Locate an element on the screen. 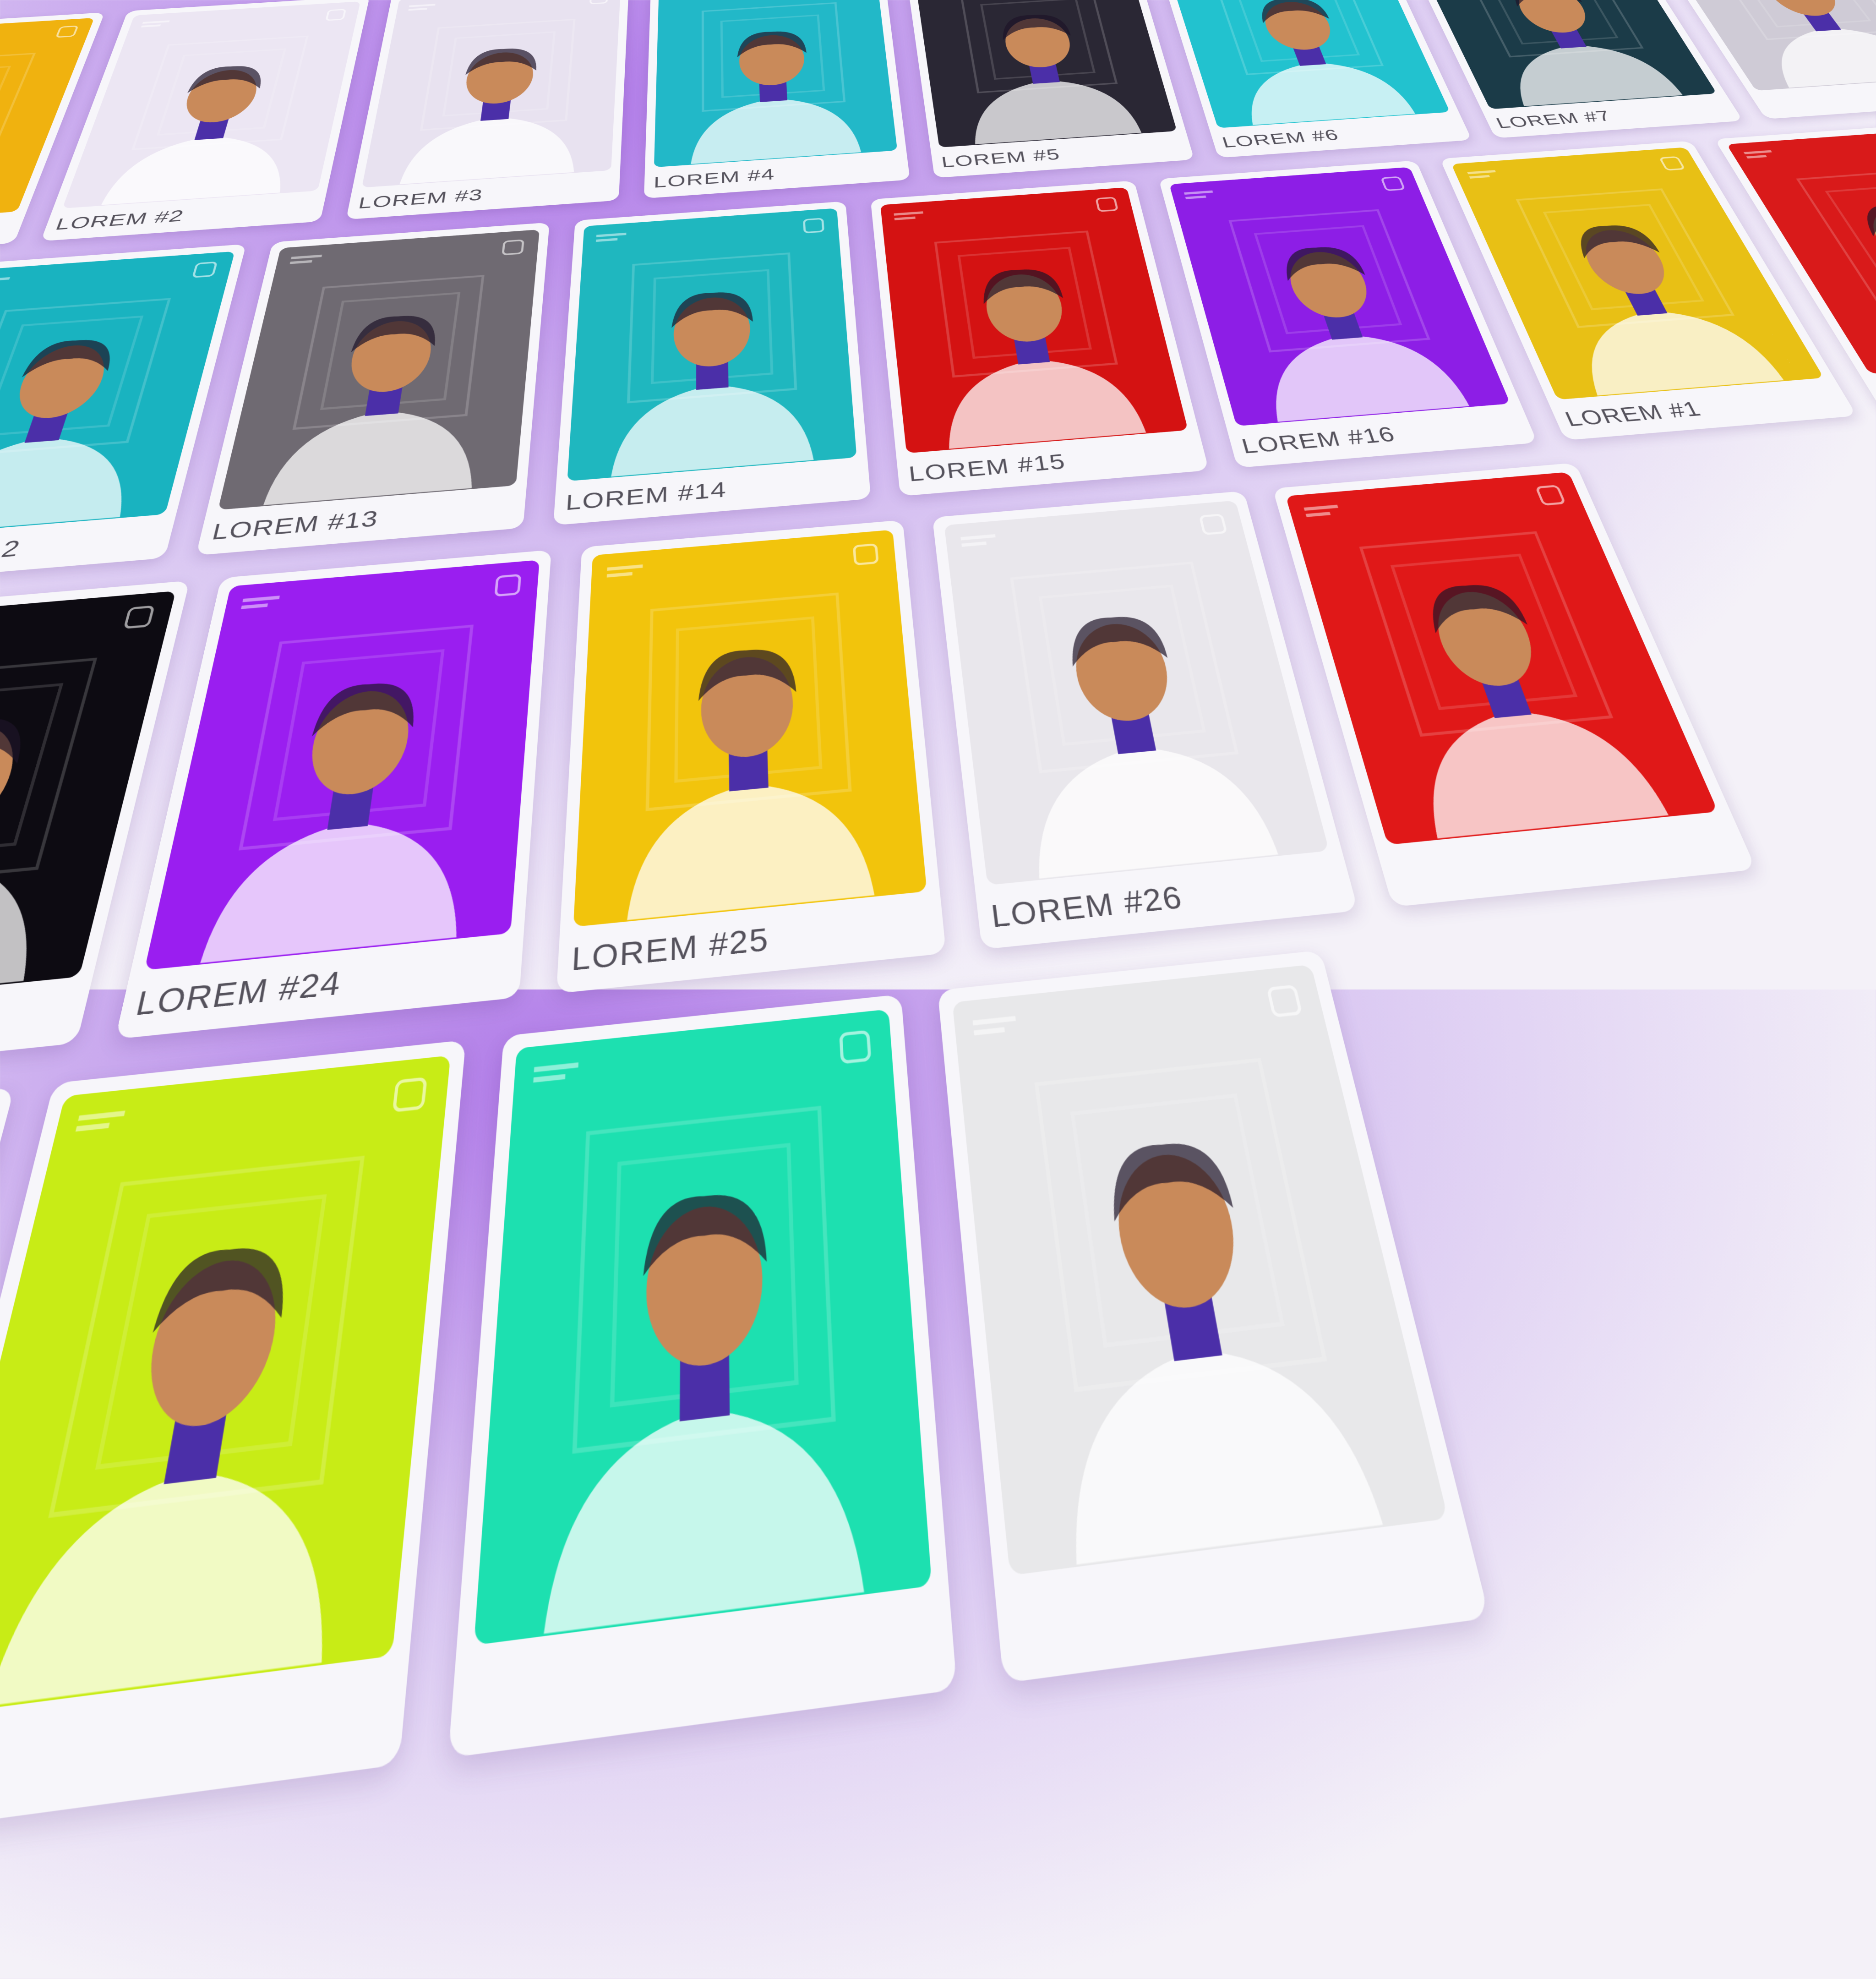 The height and width of the screenshot is (1979, 1876). nft-card: LOREM #3 is located at coordinates (487, 109).